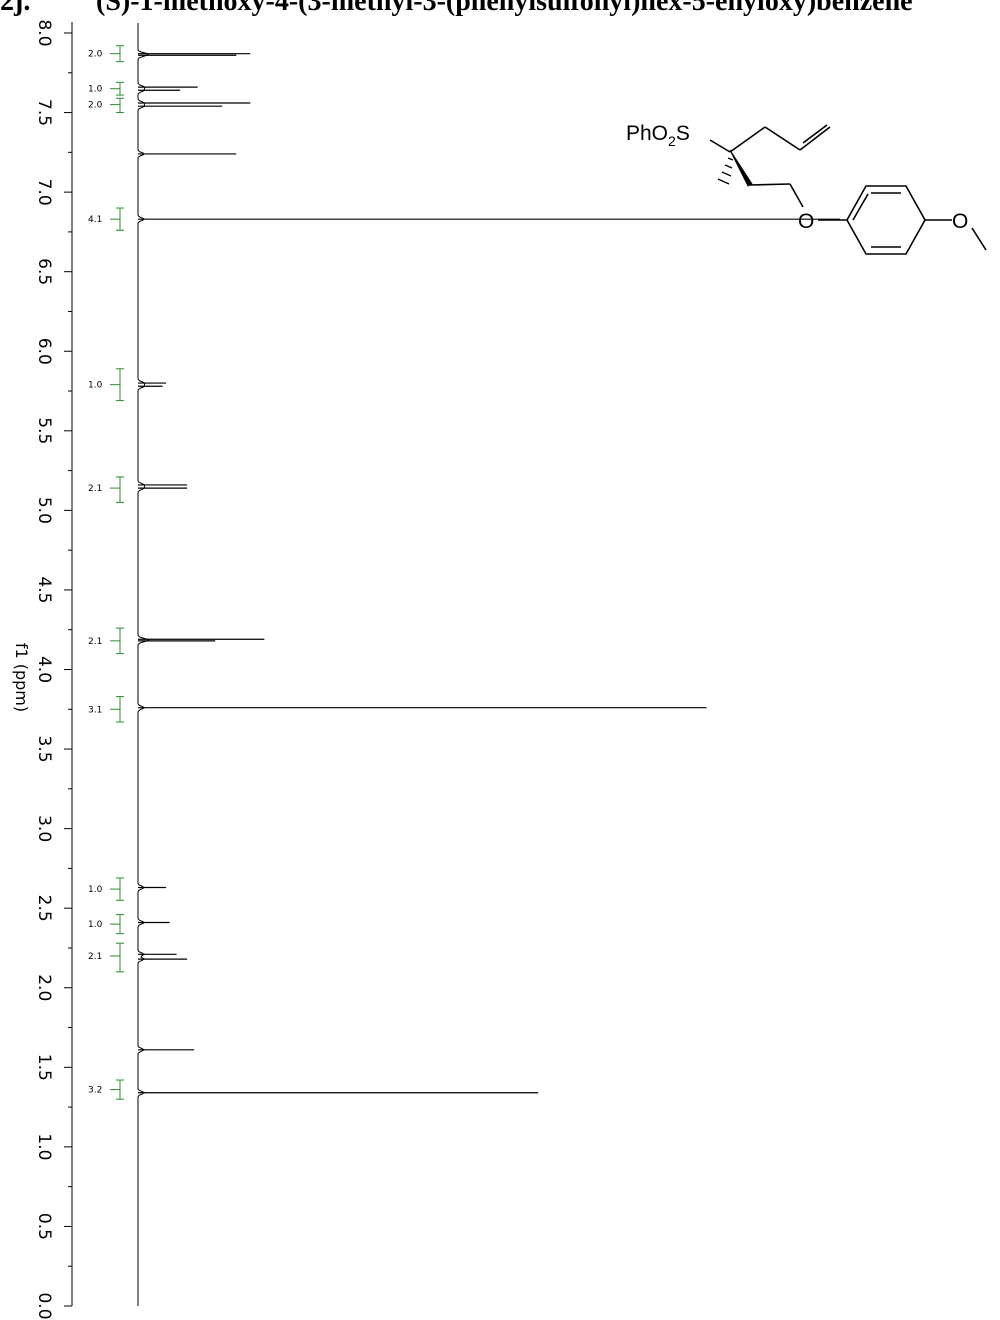 This screenshot has width=1000, height=1320. What do you see at coordinates (106, 709) in the screenshot?
I see `integral-marker: 3.1` at bounding box center [106, 709].